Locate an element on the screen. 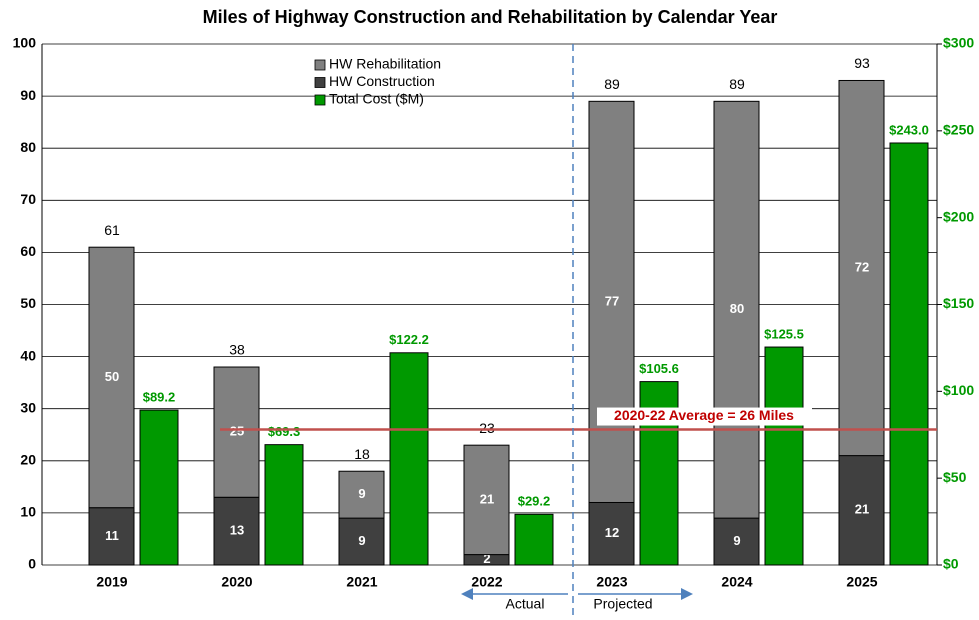  y-tick-label: 100 is located at coordinates (25, 43).